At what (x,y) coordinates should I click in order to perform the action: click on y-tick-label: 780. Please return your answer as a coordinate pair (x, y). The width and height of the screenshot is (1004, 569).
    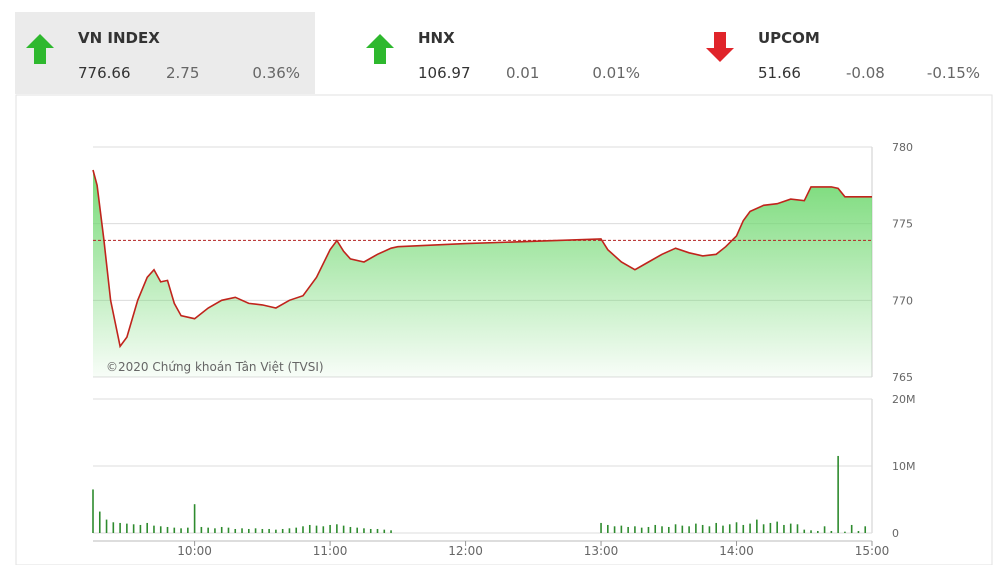
    Looking at the image, I should click on (902, 147).